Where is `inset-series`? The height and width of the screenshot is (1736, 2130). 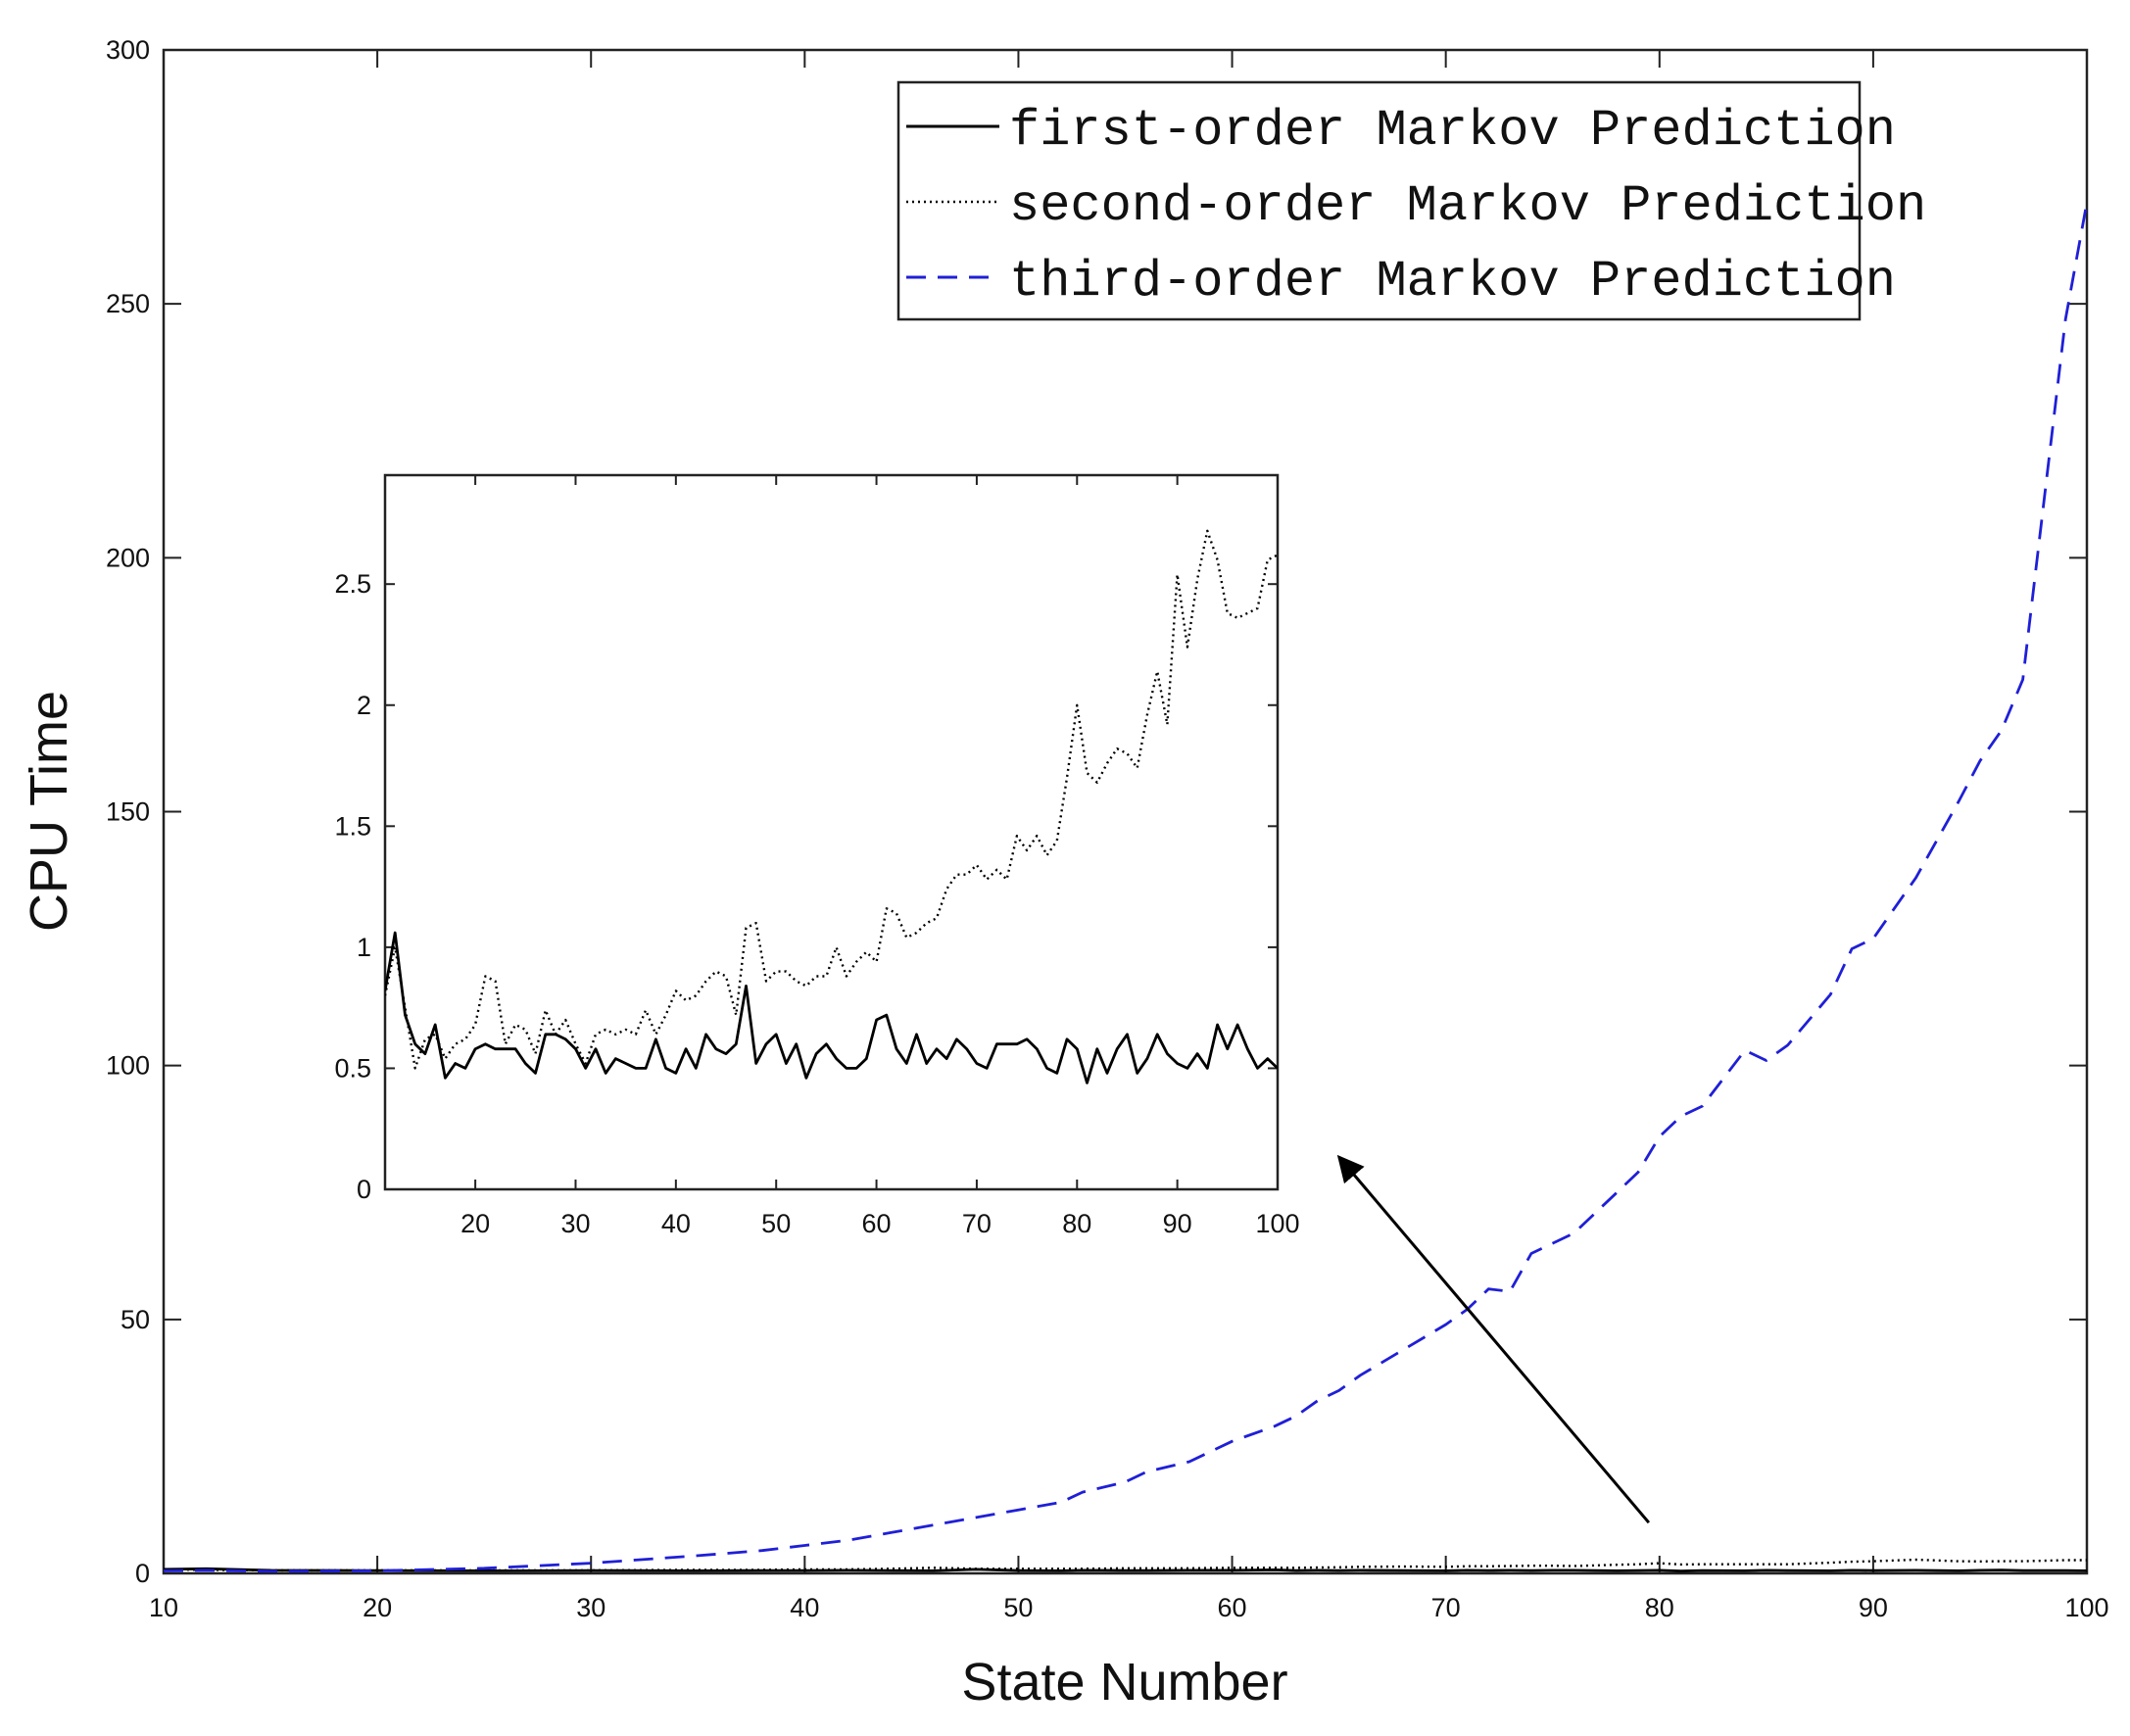
inset-series is located at coordinates (831, 807).